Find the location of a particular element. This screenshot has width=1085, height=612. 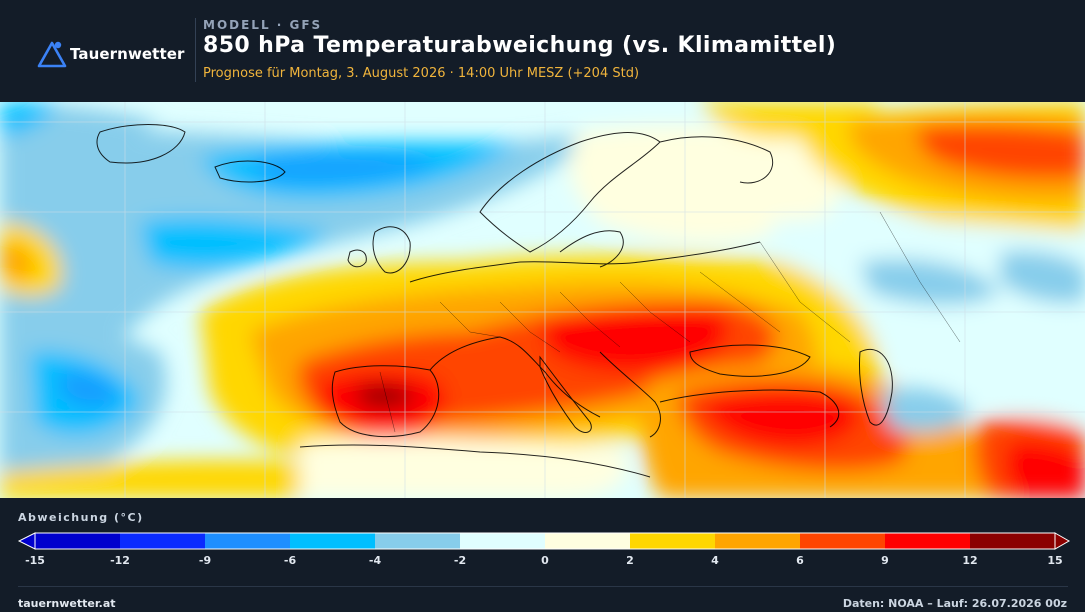

site-link: tauernwetter.at is located at coordinates (67, 603).